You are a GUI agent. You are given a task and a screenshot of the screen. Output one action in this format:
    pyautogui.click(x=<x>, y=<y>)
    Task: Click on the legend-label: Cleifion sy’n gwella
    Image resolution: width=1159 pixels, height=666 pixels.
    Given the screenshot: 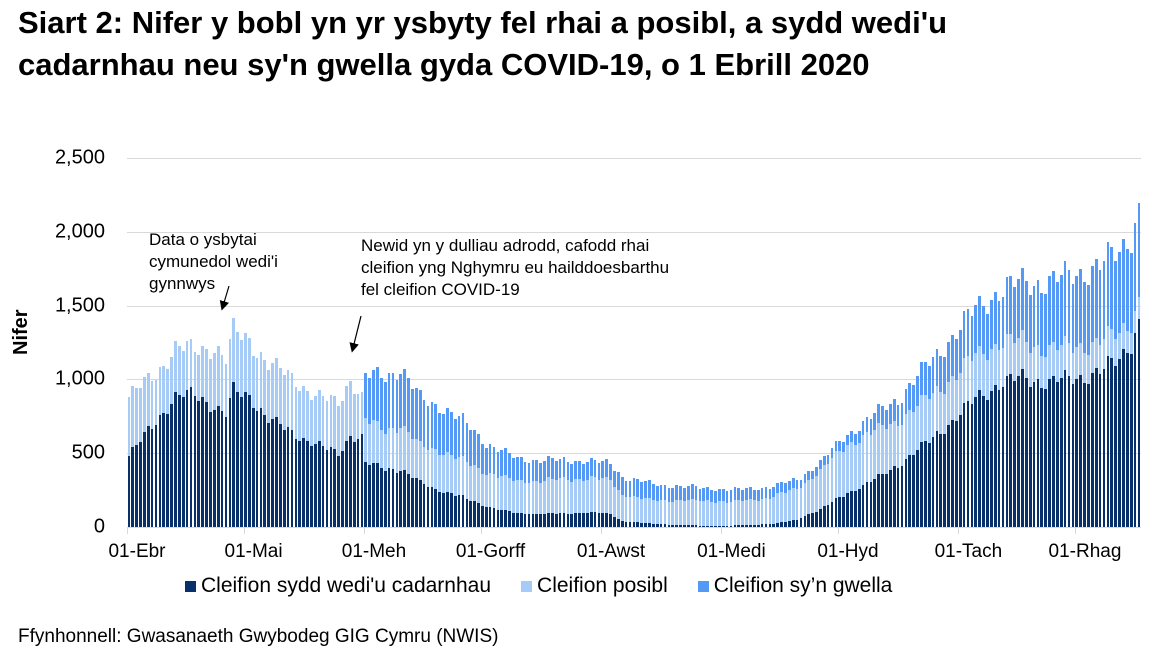 What is the action you would take?
    pyautogui.click(x=803, y=585)
    